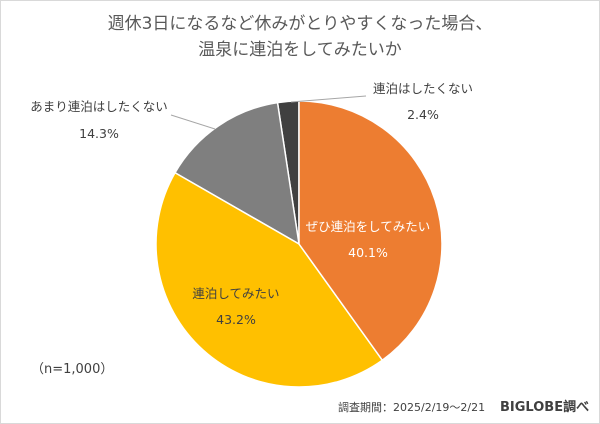 This screenshot has width=600, height=424. I want to click on title-line-2: 温泉に連泊をしてみたいか, so click(300, 50).